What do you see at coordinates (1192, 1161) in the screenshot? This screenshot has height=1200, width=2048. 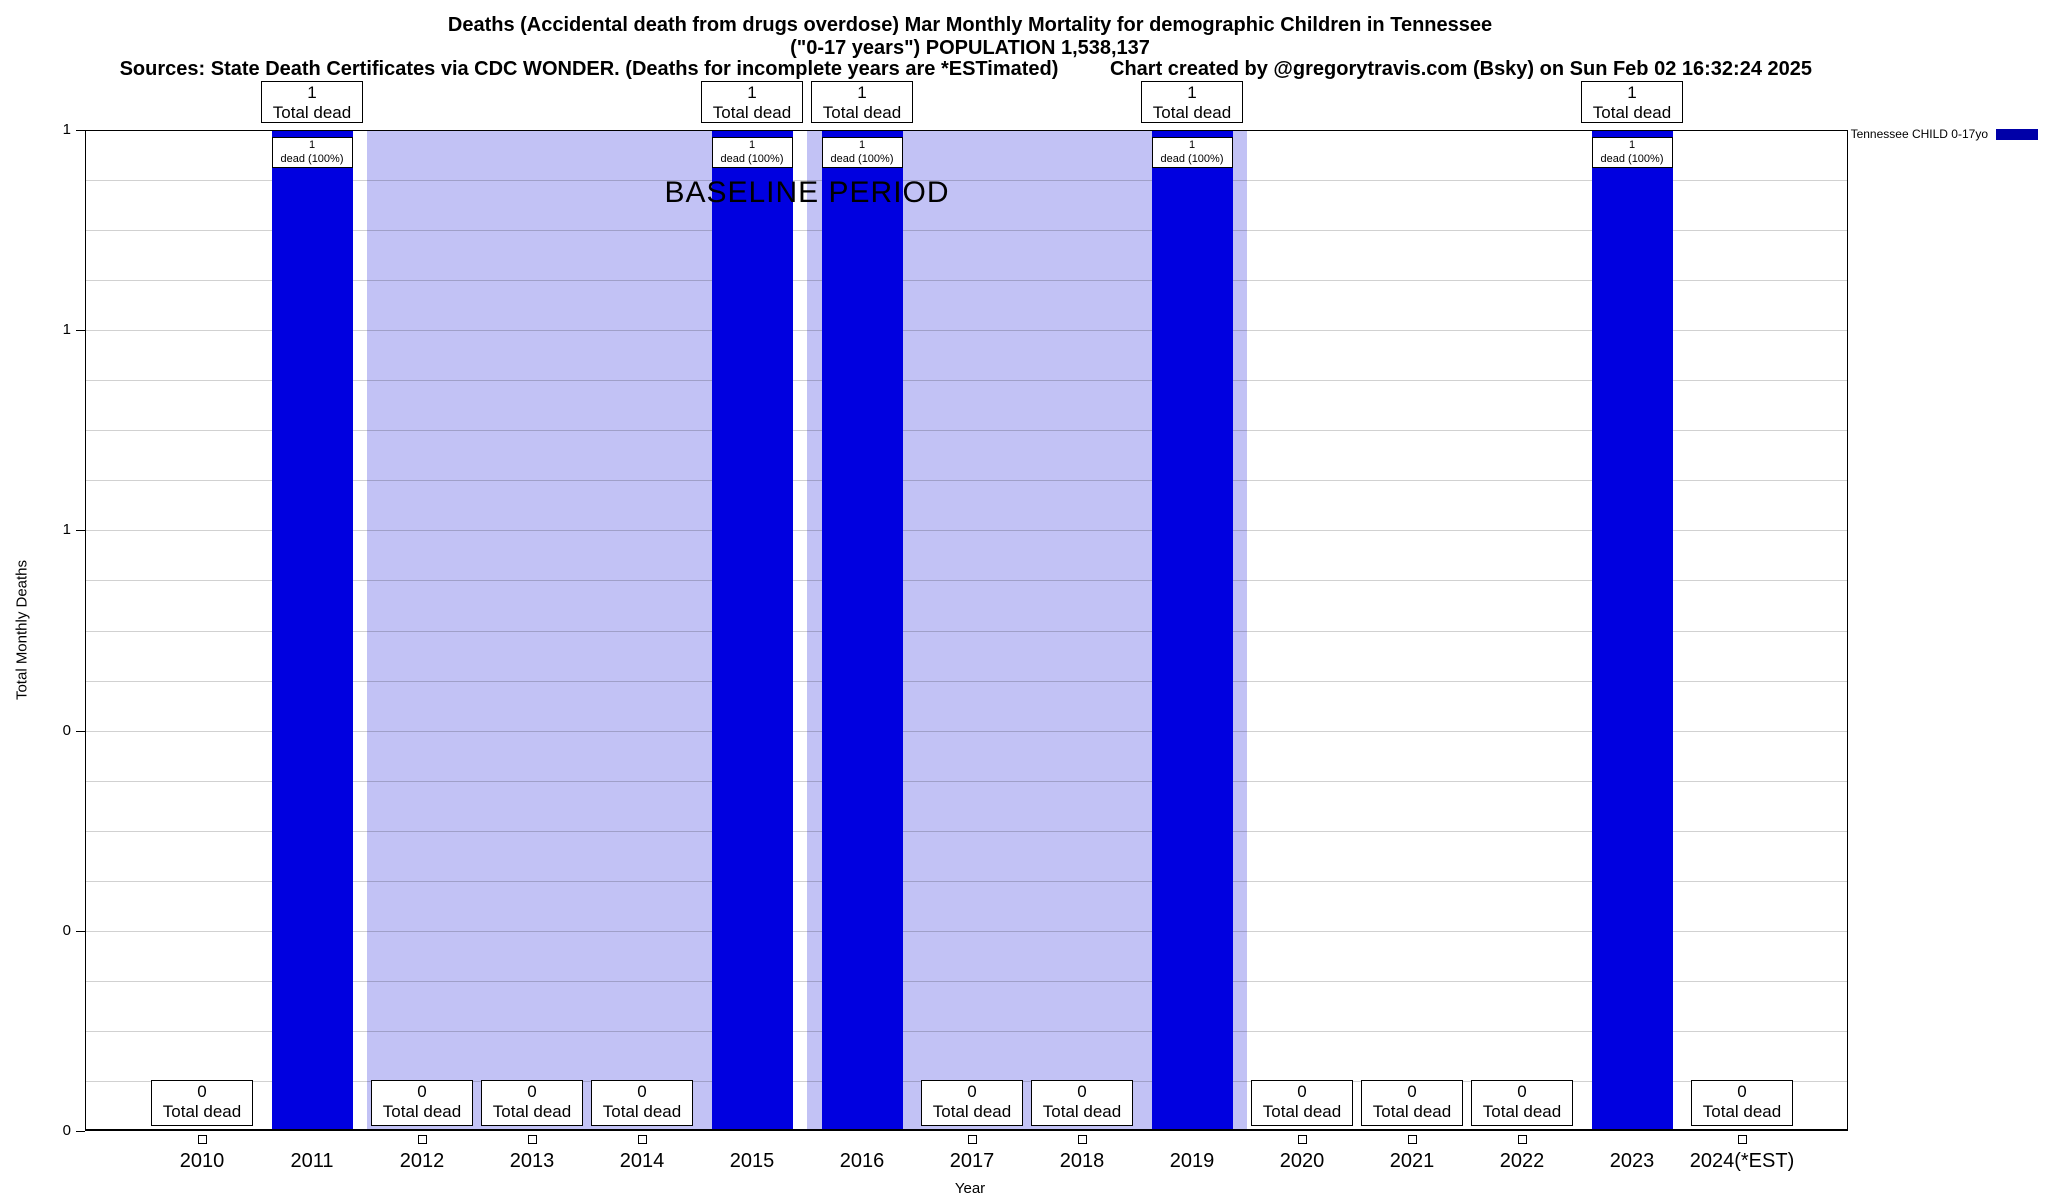 I see `x-tick-label: 2019` at bounding box center [1192, 1161].